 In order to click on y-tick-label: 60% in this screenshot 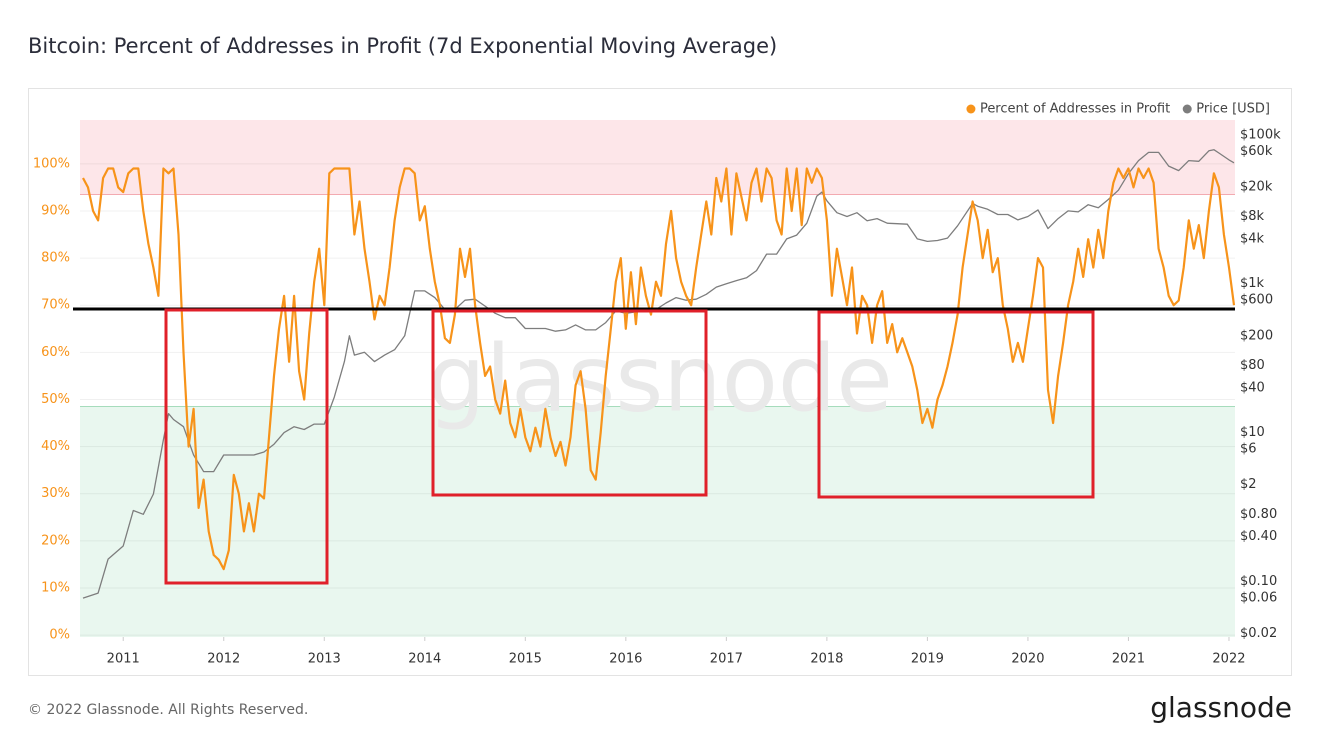, I will do `click(55, 352)`.